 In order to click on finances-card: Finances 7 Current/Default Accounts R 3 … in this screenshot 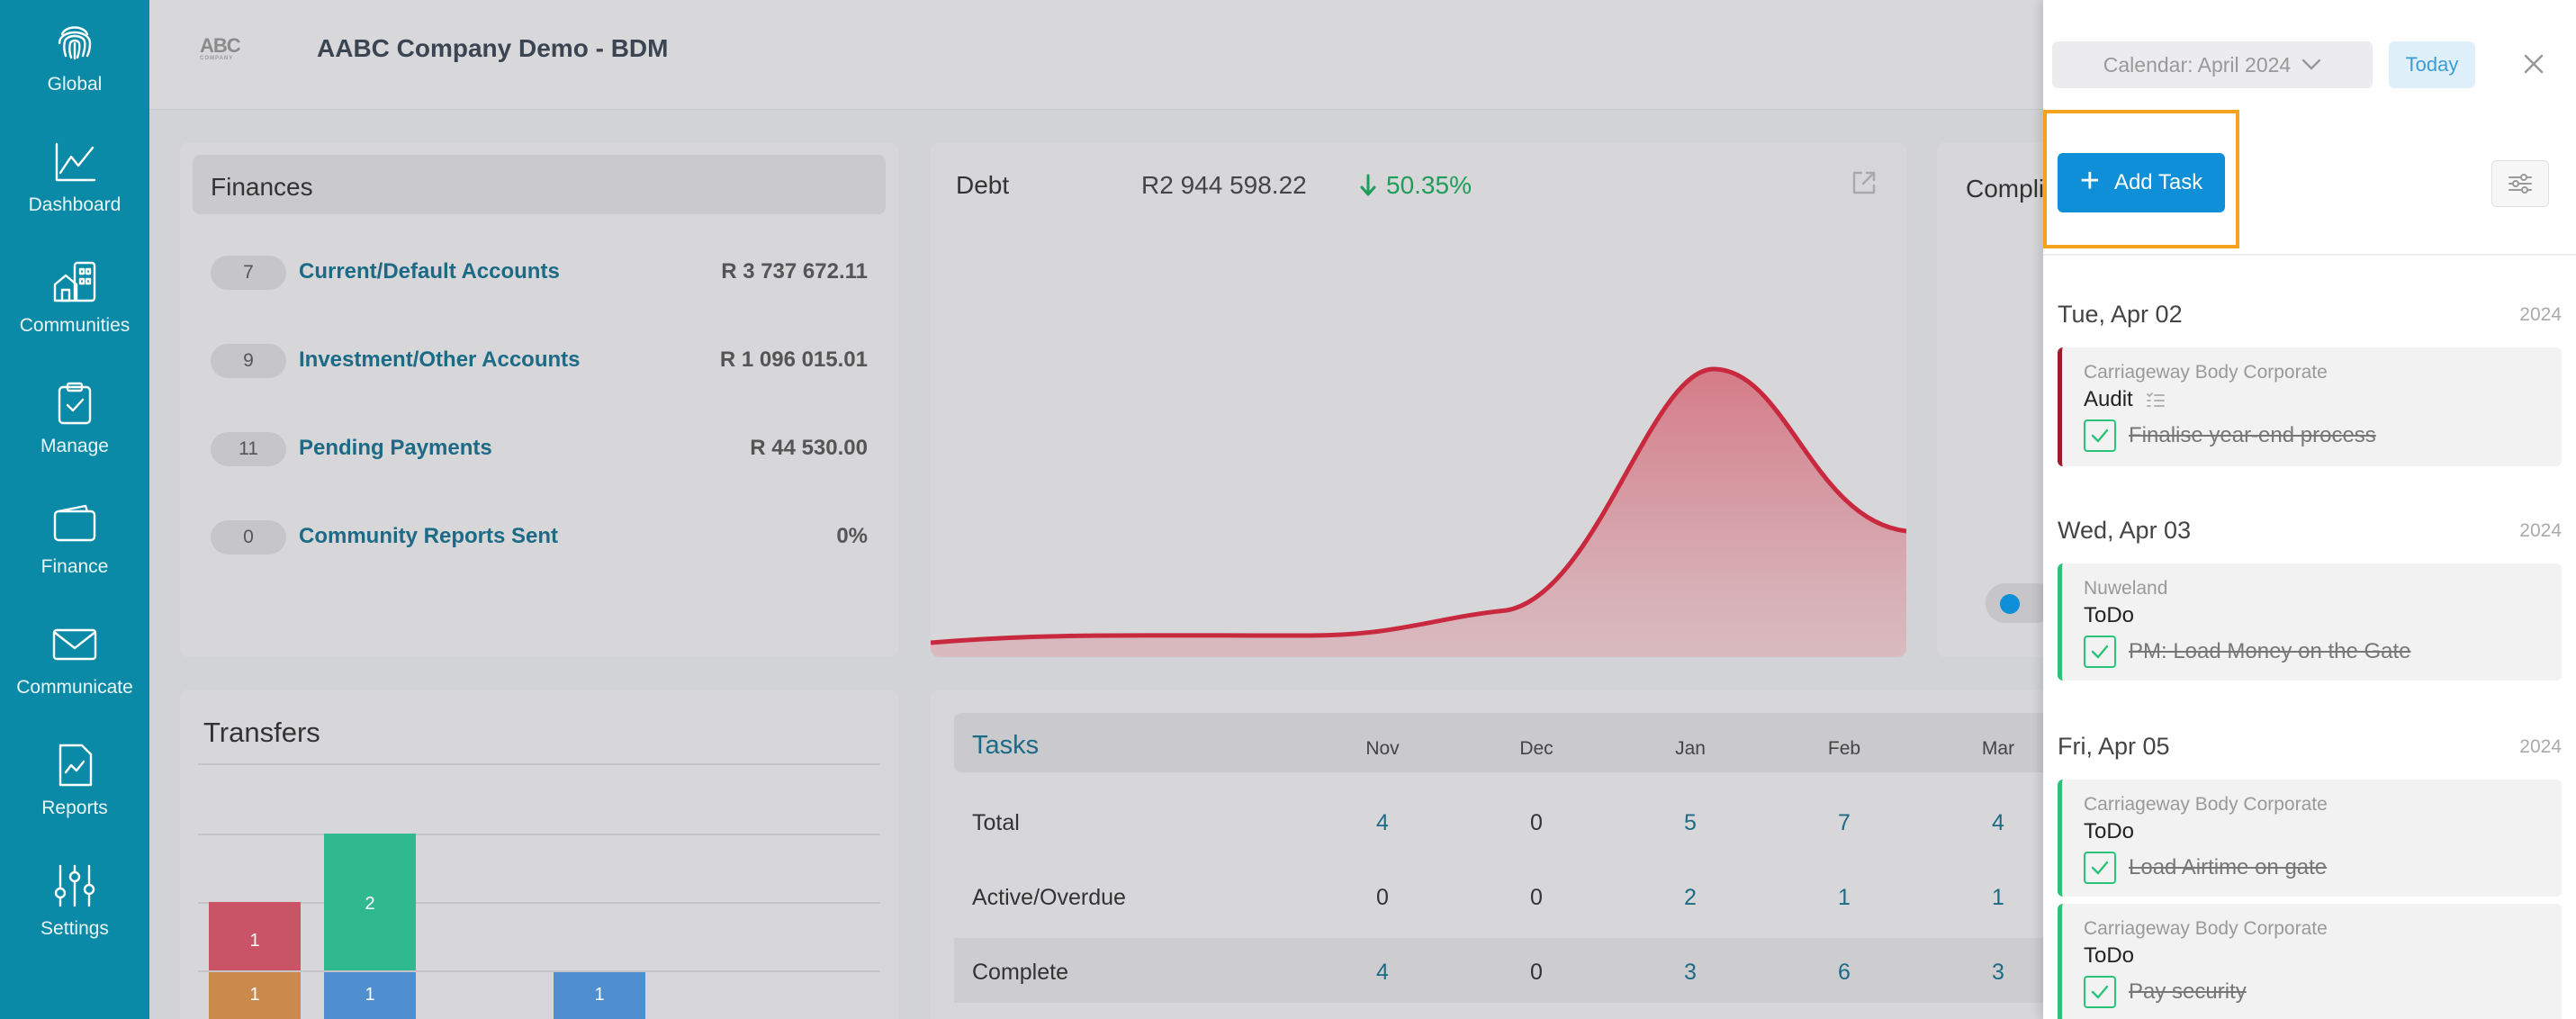, I will do `click(539, 399)`.